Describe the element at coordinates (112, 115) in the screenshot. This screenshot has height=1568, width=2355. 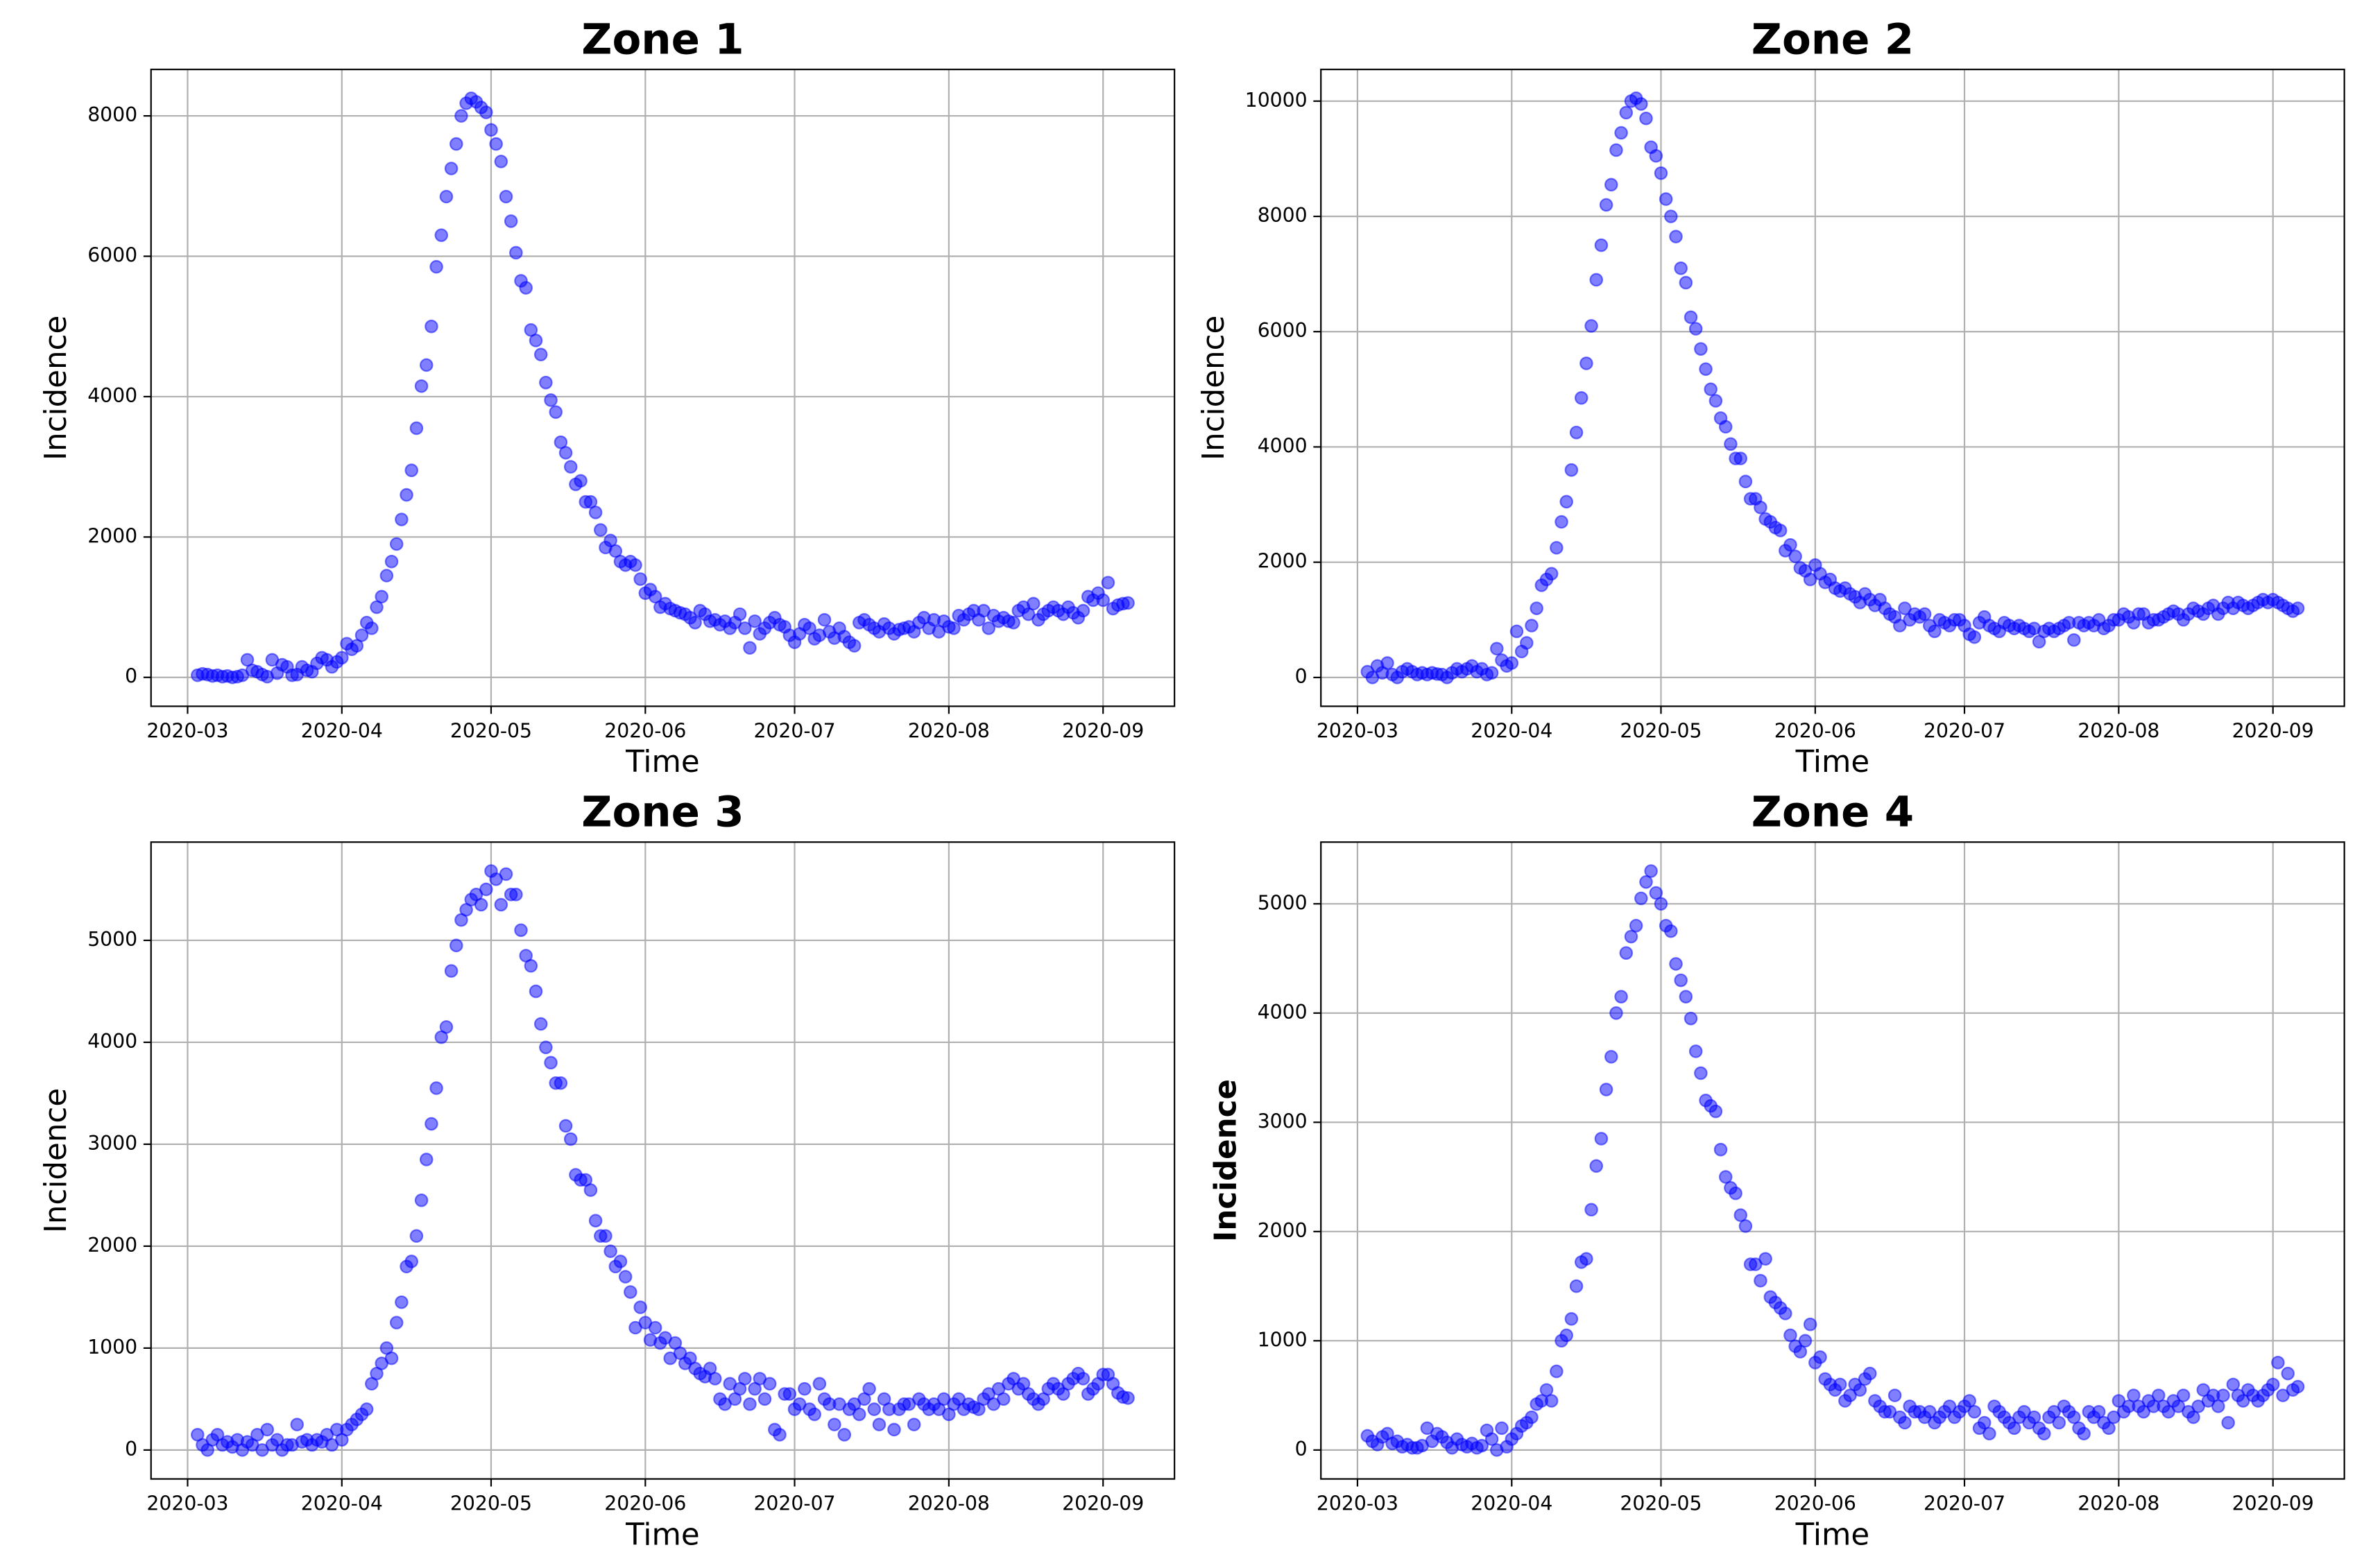
I see `y-tick-label: 8000` at that location.